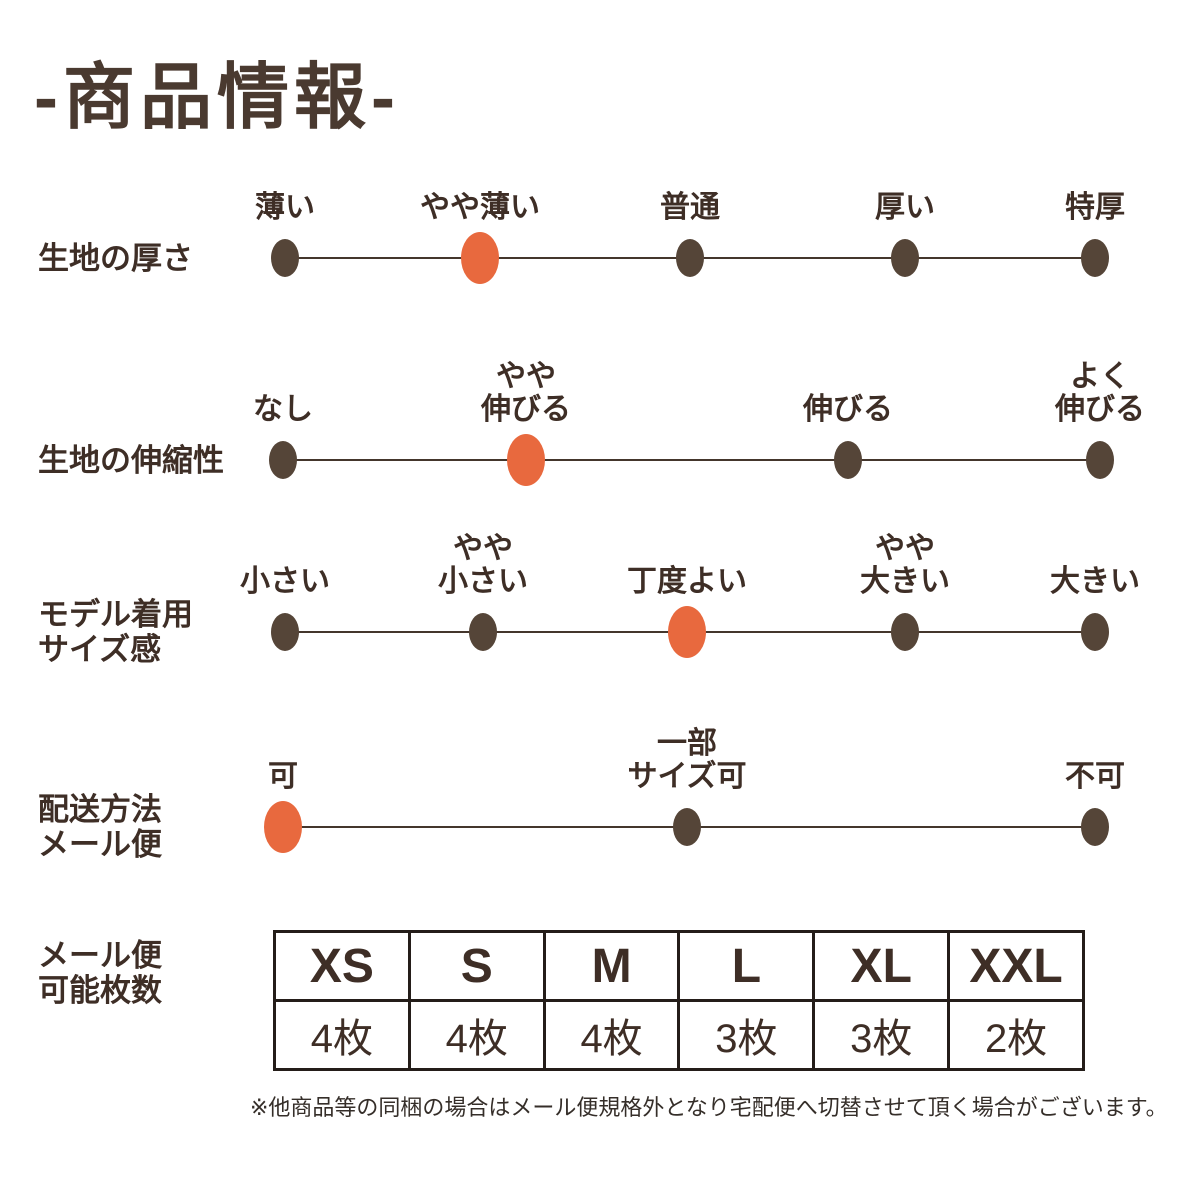 Image resolution: width=1200 pixels, height=1200 pixels. What do you see at coordinates (526, 393) in the screenshot?
I see `option-label-fabric-stretch-1: やや 伸びる` at bounding box center [526, 393].